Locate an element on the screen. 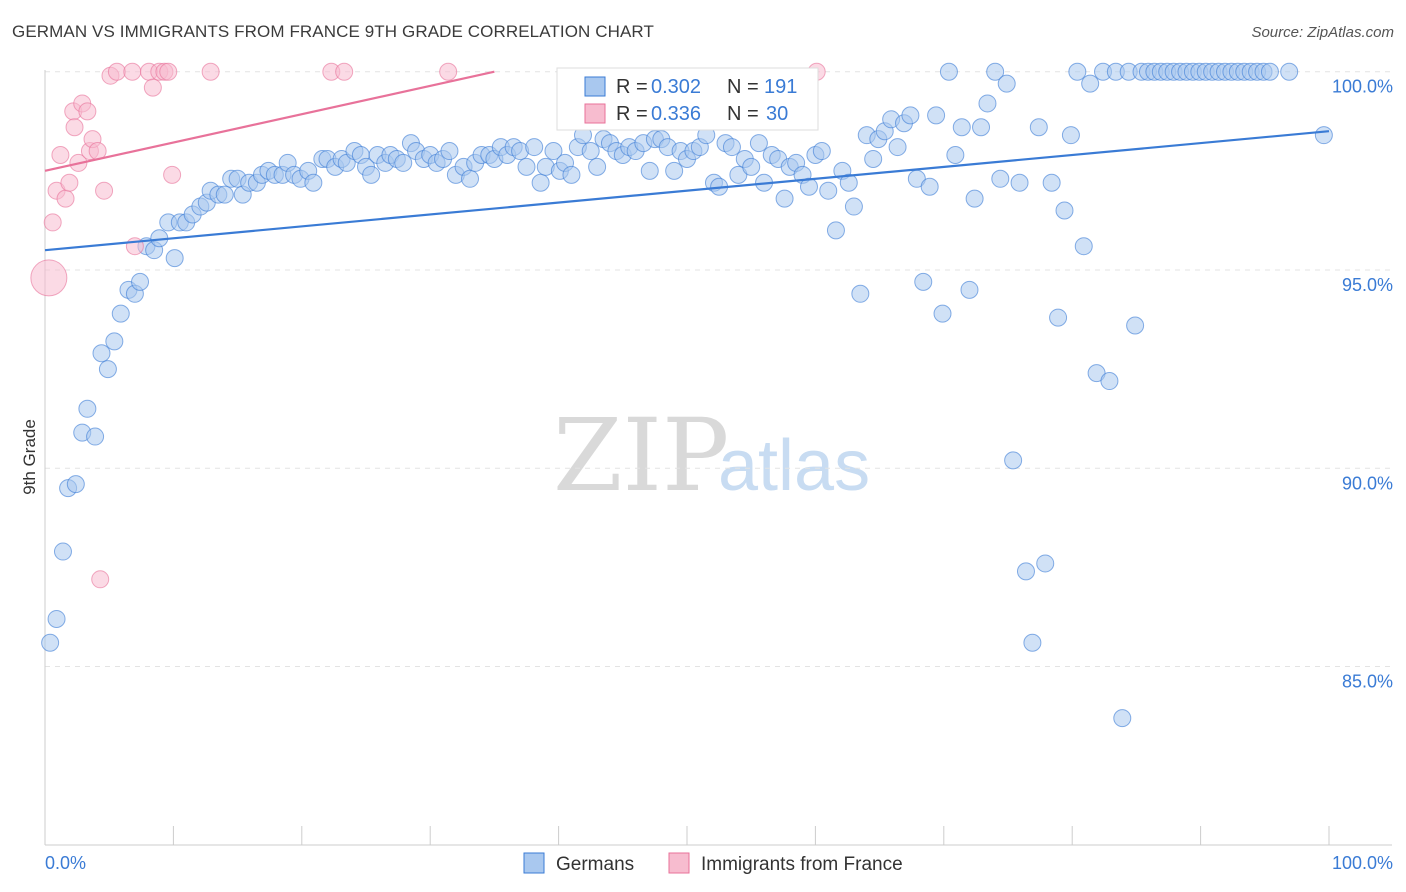 Image resolution: width=1406 pixels, height=892 pixels. y-tick-label: 90.0% is located at coordinates (1367, 483).